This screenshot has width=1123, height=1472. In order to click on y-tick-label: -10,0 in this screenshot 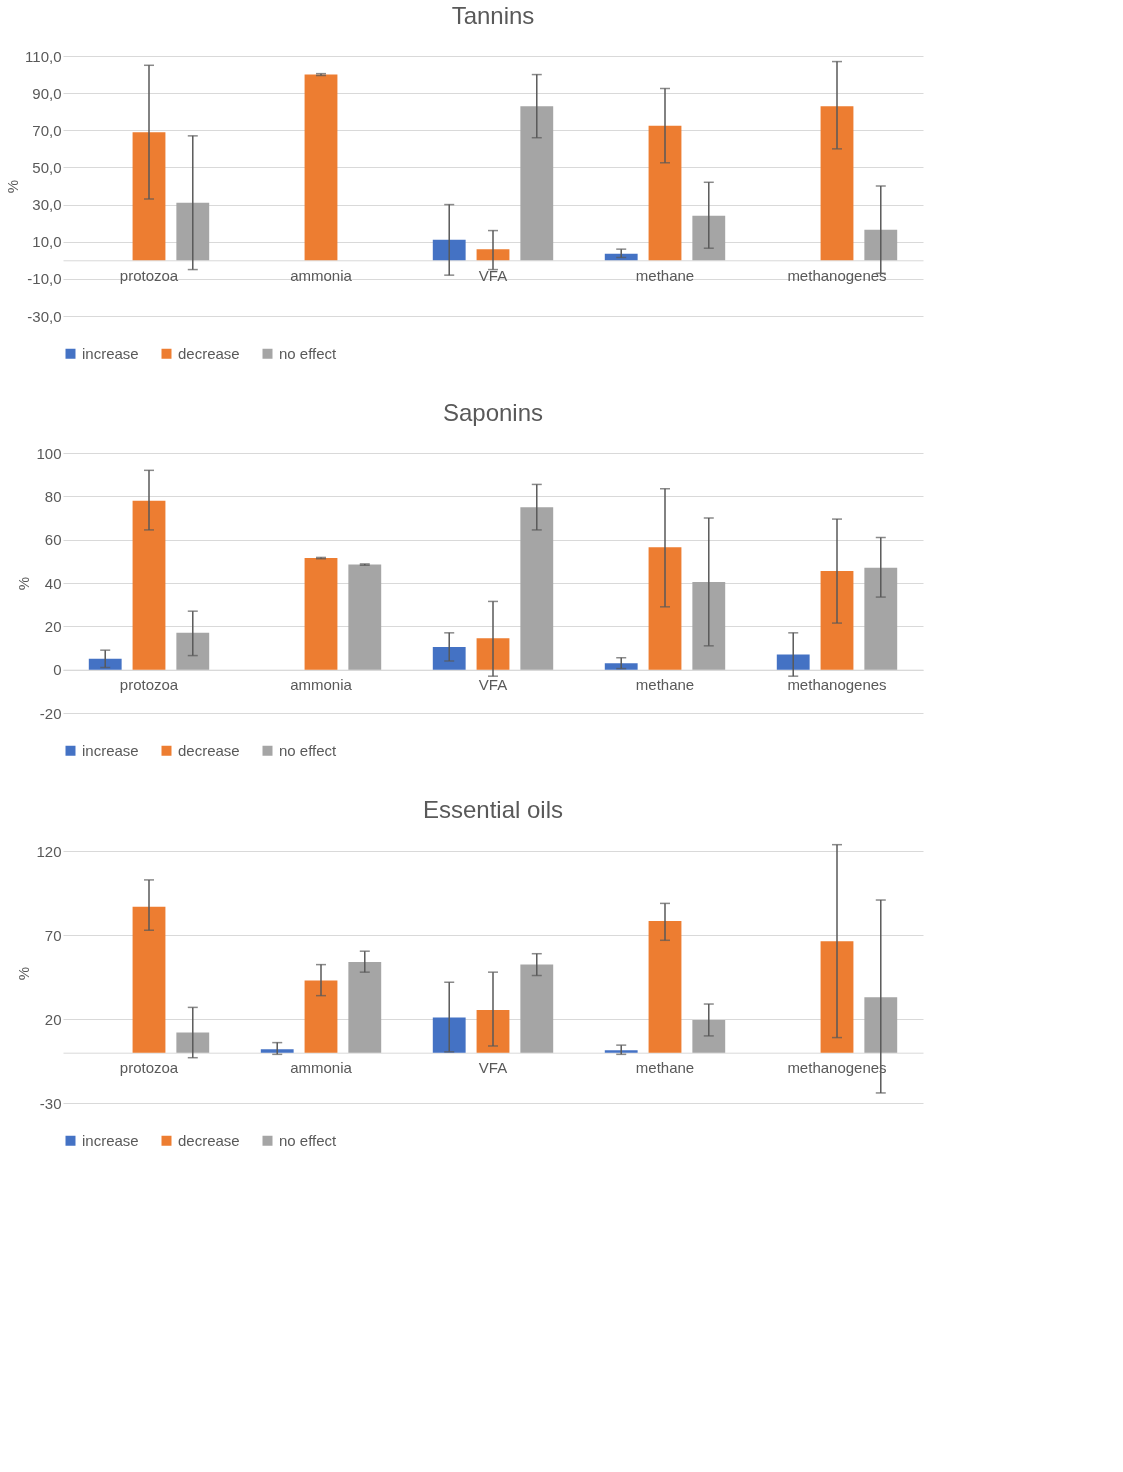, I will do `click(44, 279)`.